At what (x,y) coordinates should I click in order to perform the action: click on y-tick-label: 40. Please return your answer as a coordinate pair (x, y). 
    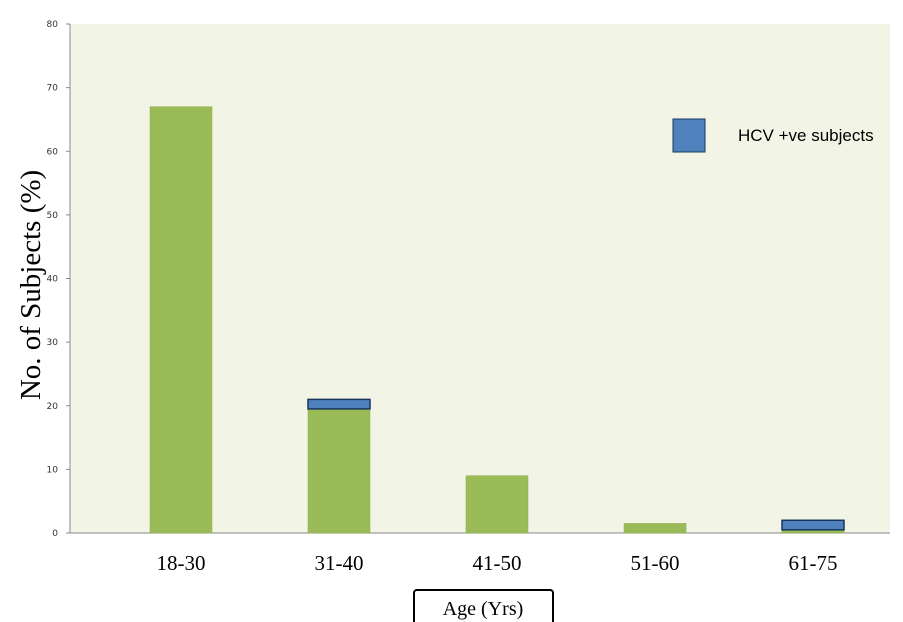
    Looking at the image, I should click on (53, 280).